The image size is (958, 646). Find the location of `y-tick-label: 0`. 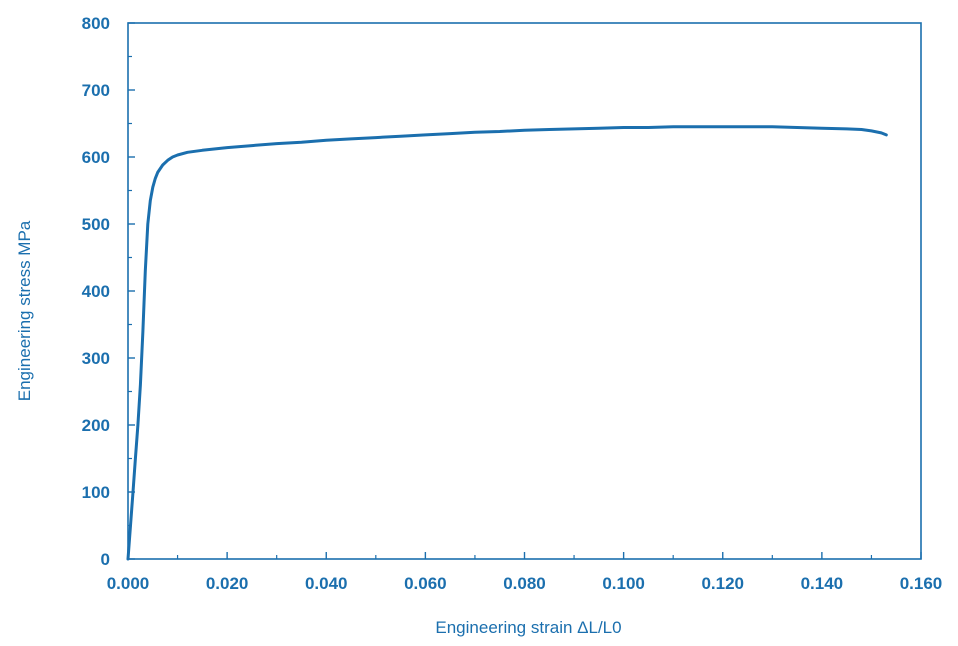

y-tick-label: 0 is located at coordinates (105, 559).